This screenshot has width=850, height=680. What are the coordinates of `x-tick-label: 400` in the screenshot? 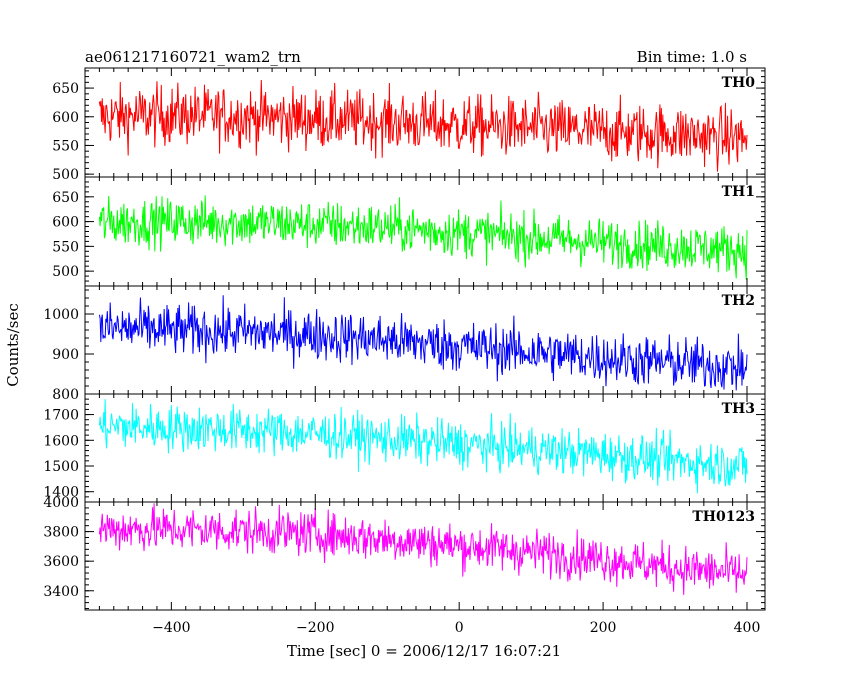 It's located at (747, 628).